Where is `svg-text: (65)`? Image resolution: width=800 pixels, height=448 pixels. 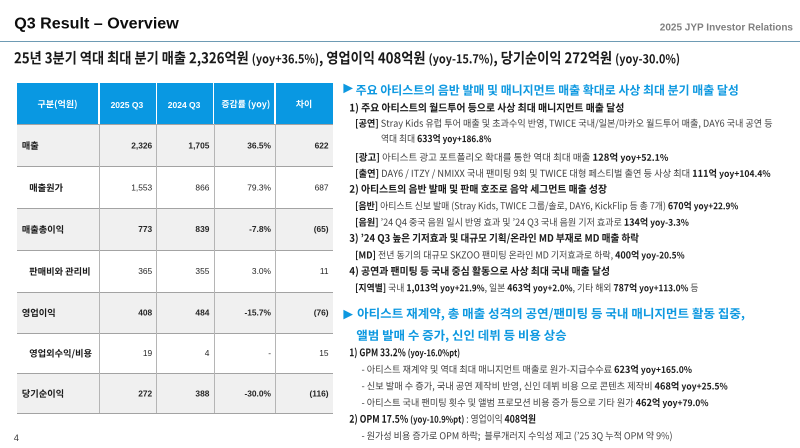
svg-text: (65) is located at coordinates (321, 229).